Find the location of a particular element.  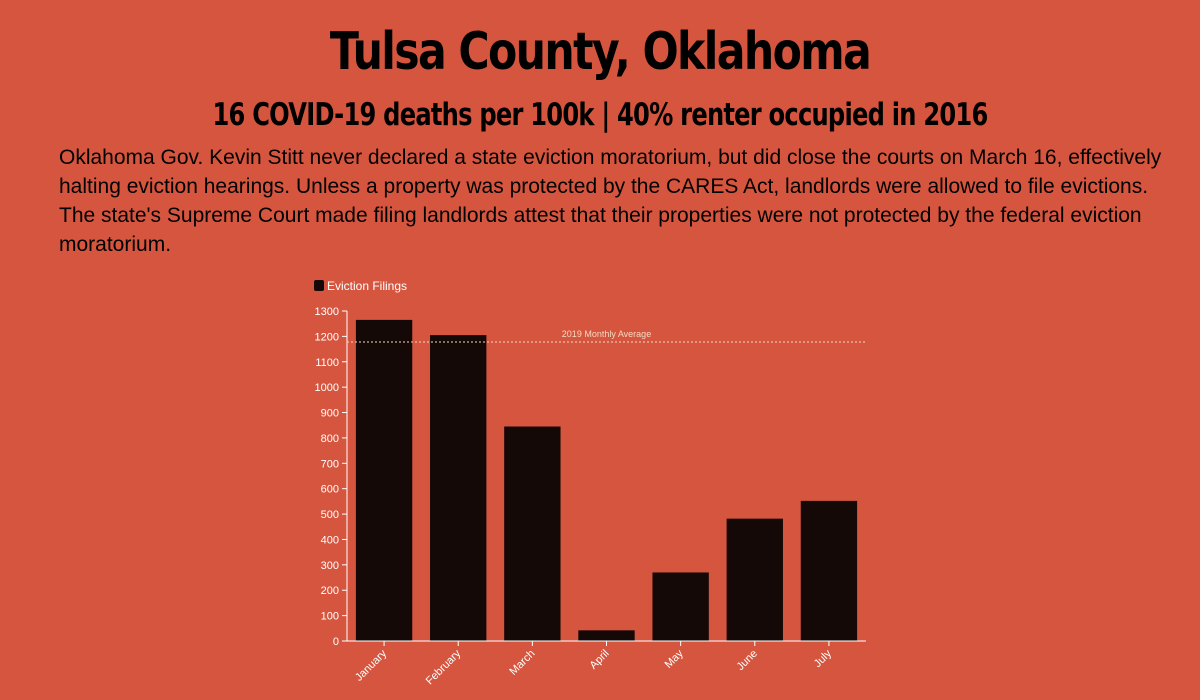

bar-may is located at coordinates (680, 606).